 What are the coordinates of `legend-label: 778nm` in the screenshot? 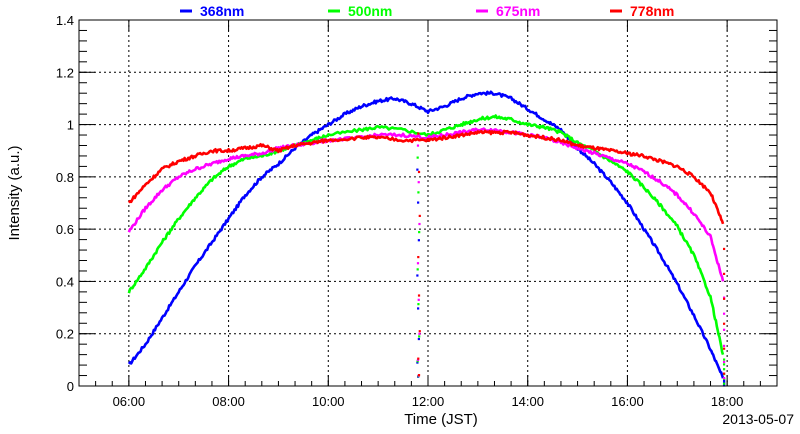 It's located at (652, 11).